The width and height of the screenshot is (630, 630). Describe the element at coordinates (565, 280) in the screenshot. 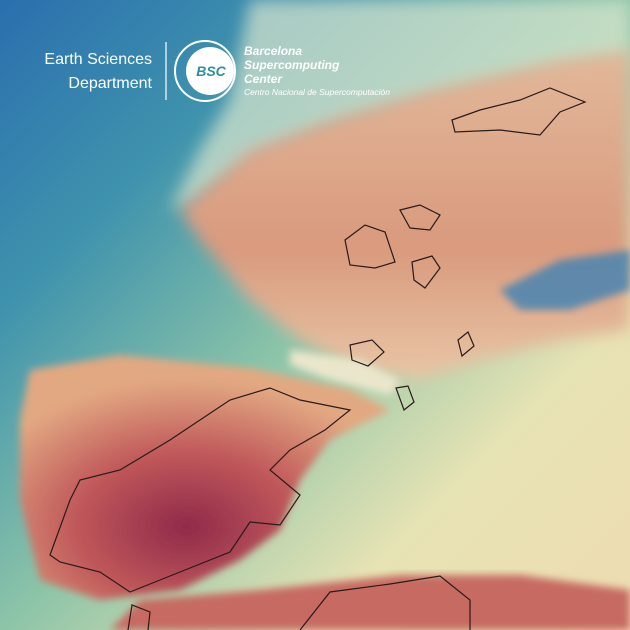

I see `alps` at that location.